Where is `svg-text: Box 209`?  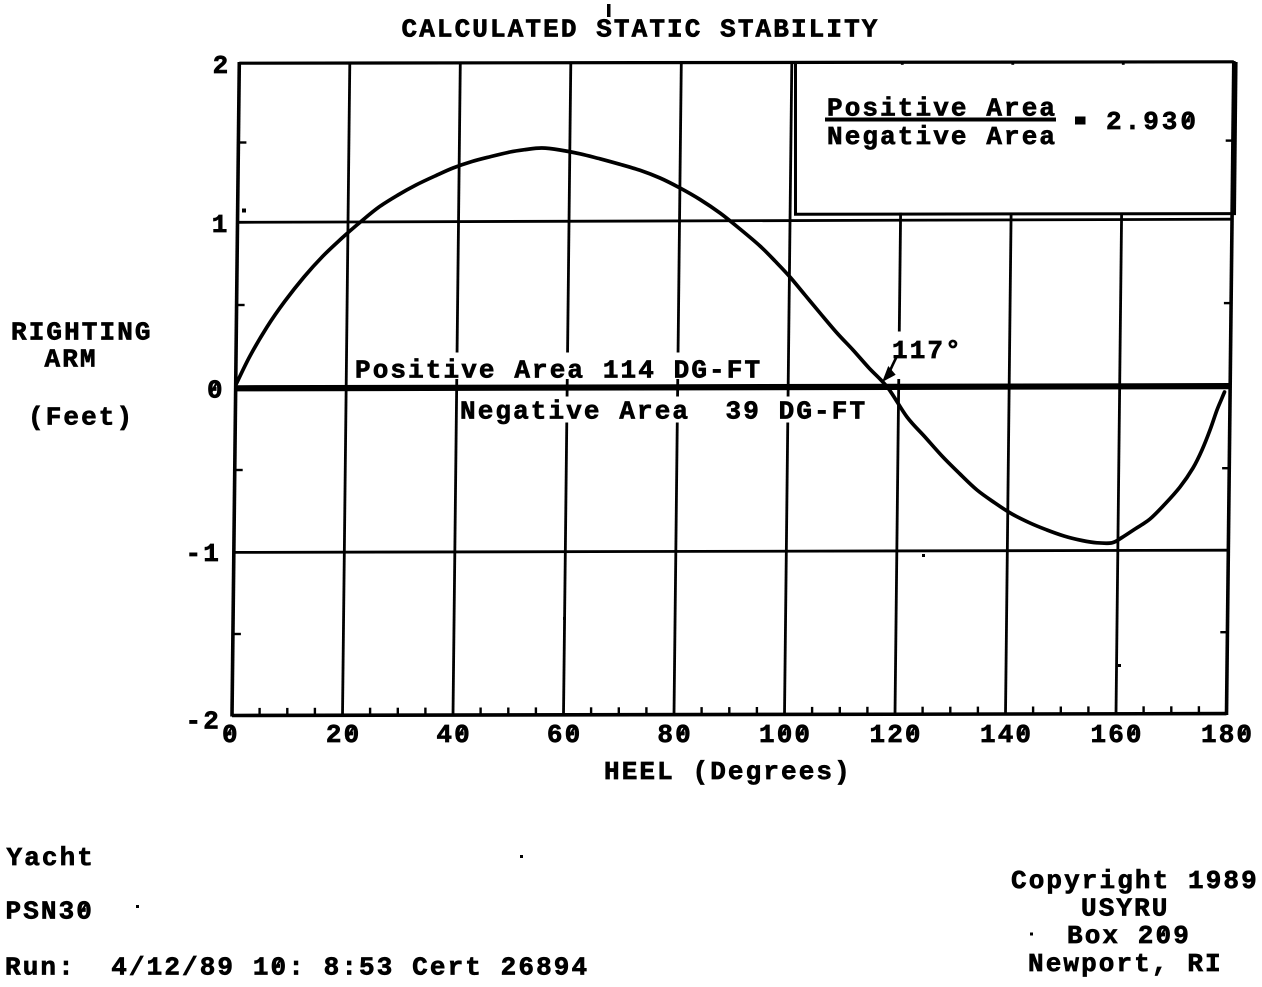
svg-text: Box 209 is located at coordinates (1129, 936).